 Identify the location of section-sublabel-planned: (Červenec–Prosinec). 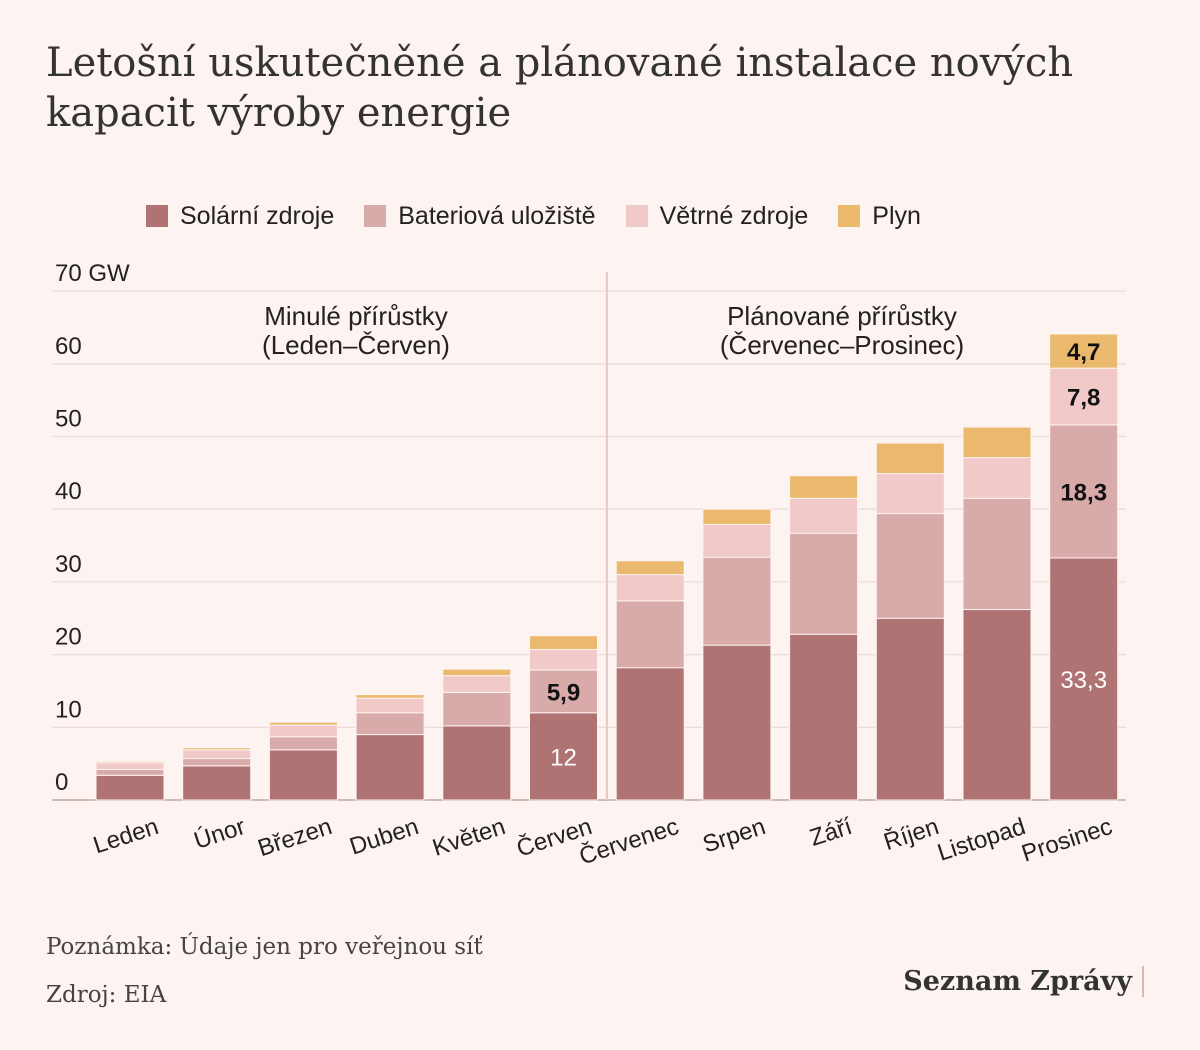
(842, 345).